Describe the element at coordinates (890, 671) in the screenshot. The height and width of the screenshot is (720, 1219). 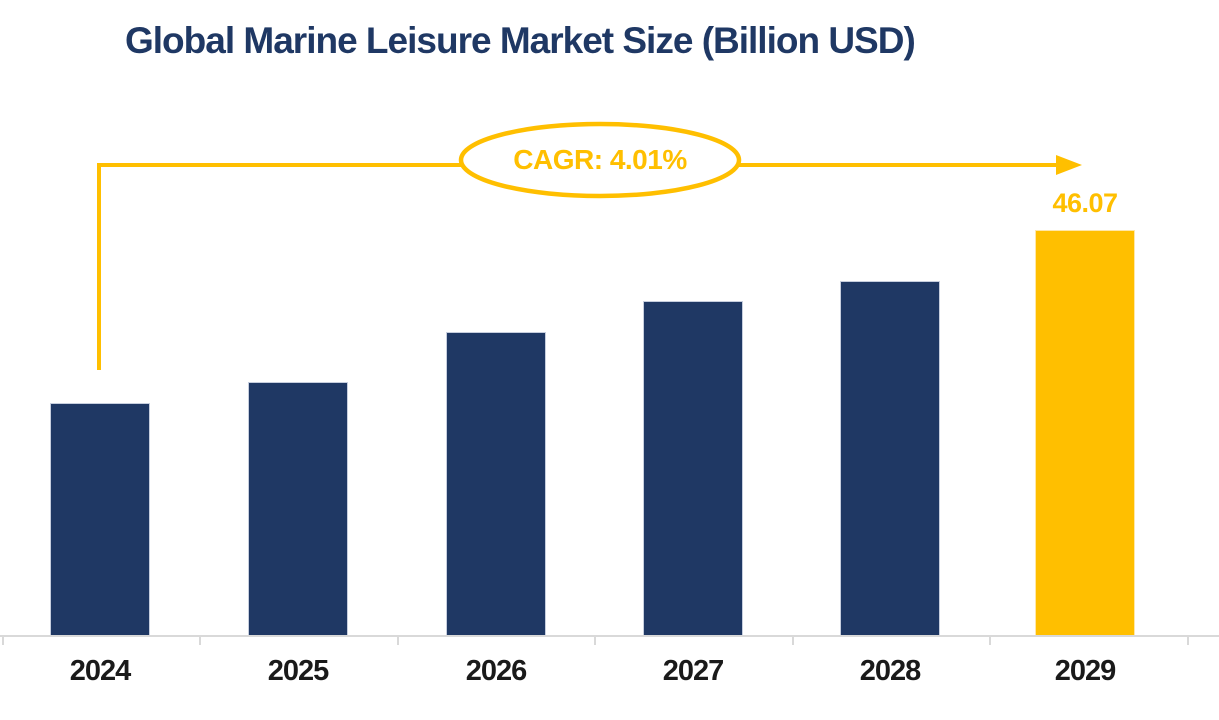
I see `x-label-2028: 2028` at that location.